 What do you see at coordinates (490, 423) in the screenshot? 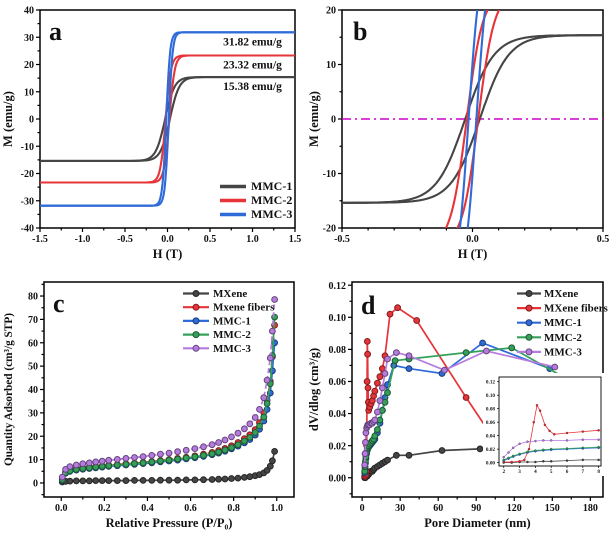
I see `svg-text: 0.06` at bounding box center [490, 423].